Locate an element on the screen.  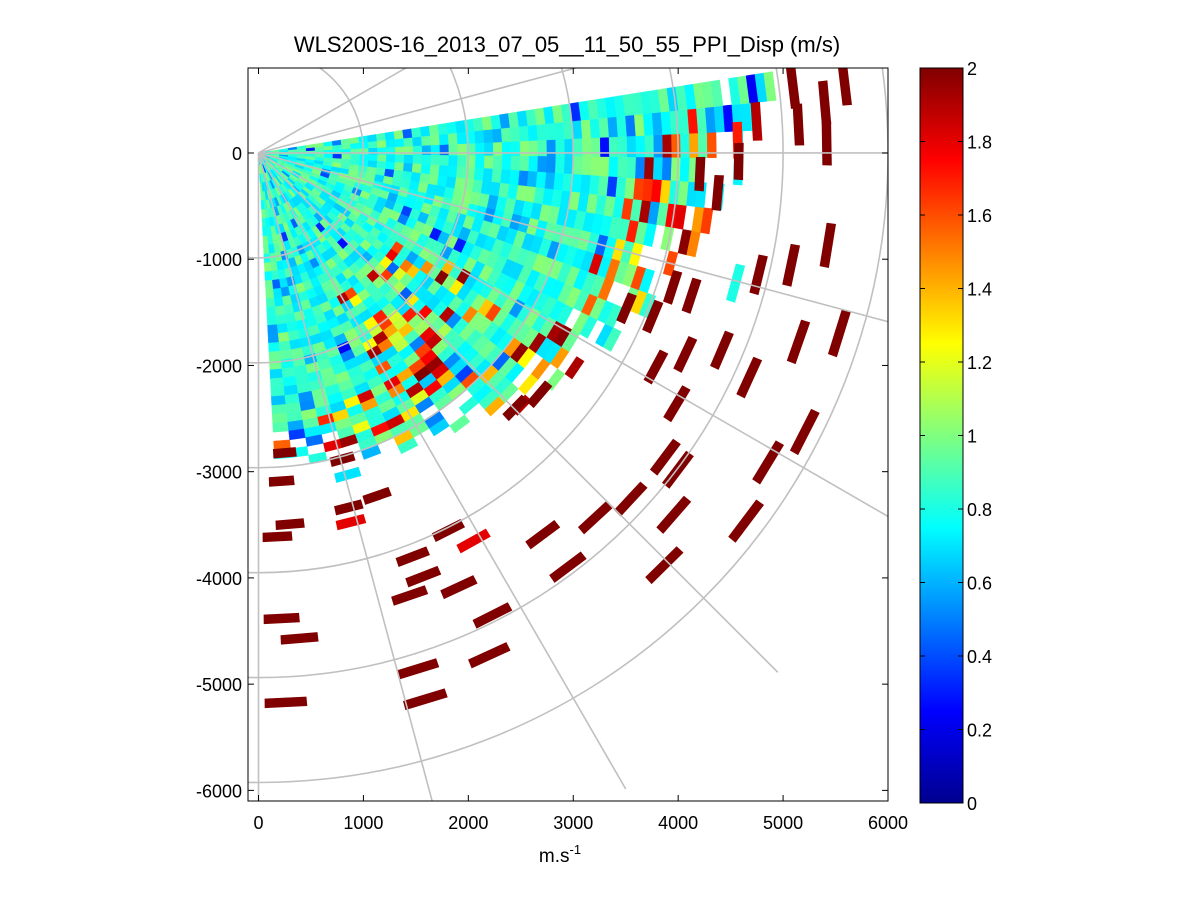
y-tick-label: -5000 is located at coordinates (219, 685).